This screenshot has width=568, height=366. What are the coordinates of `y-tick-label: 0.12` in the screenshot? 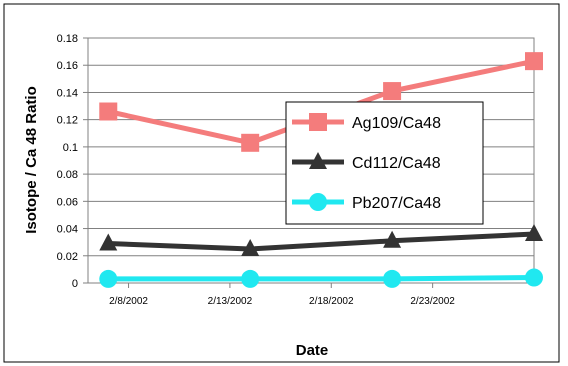 It's located at (67, 121).